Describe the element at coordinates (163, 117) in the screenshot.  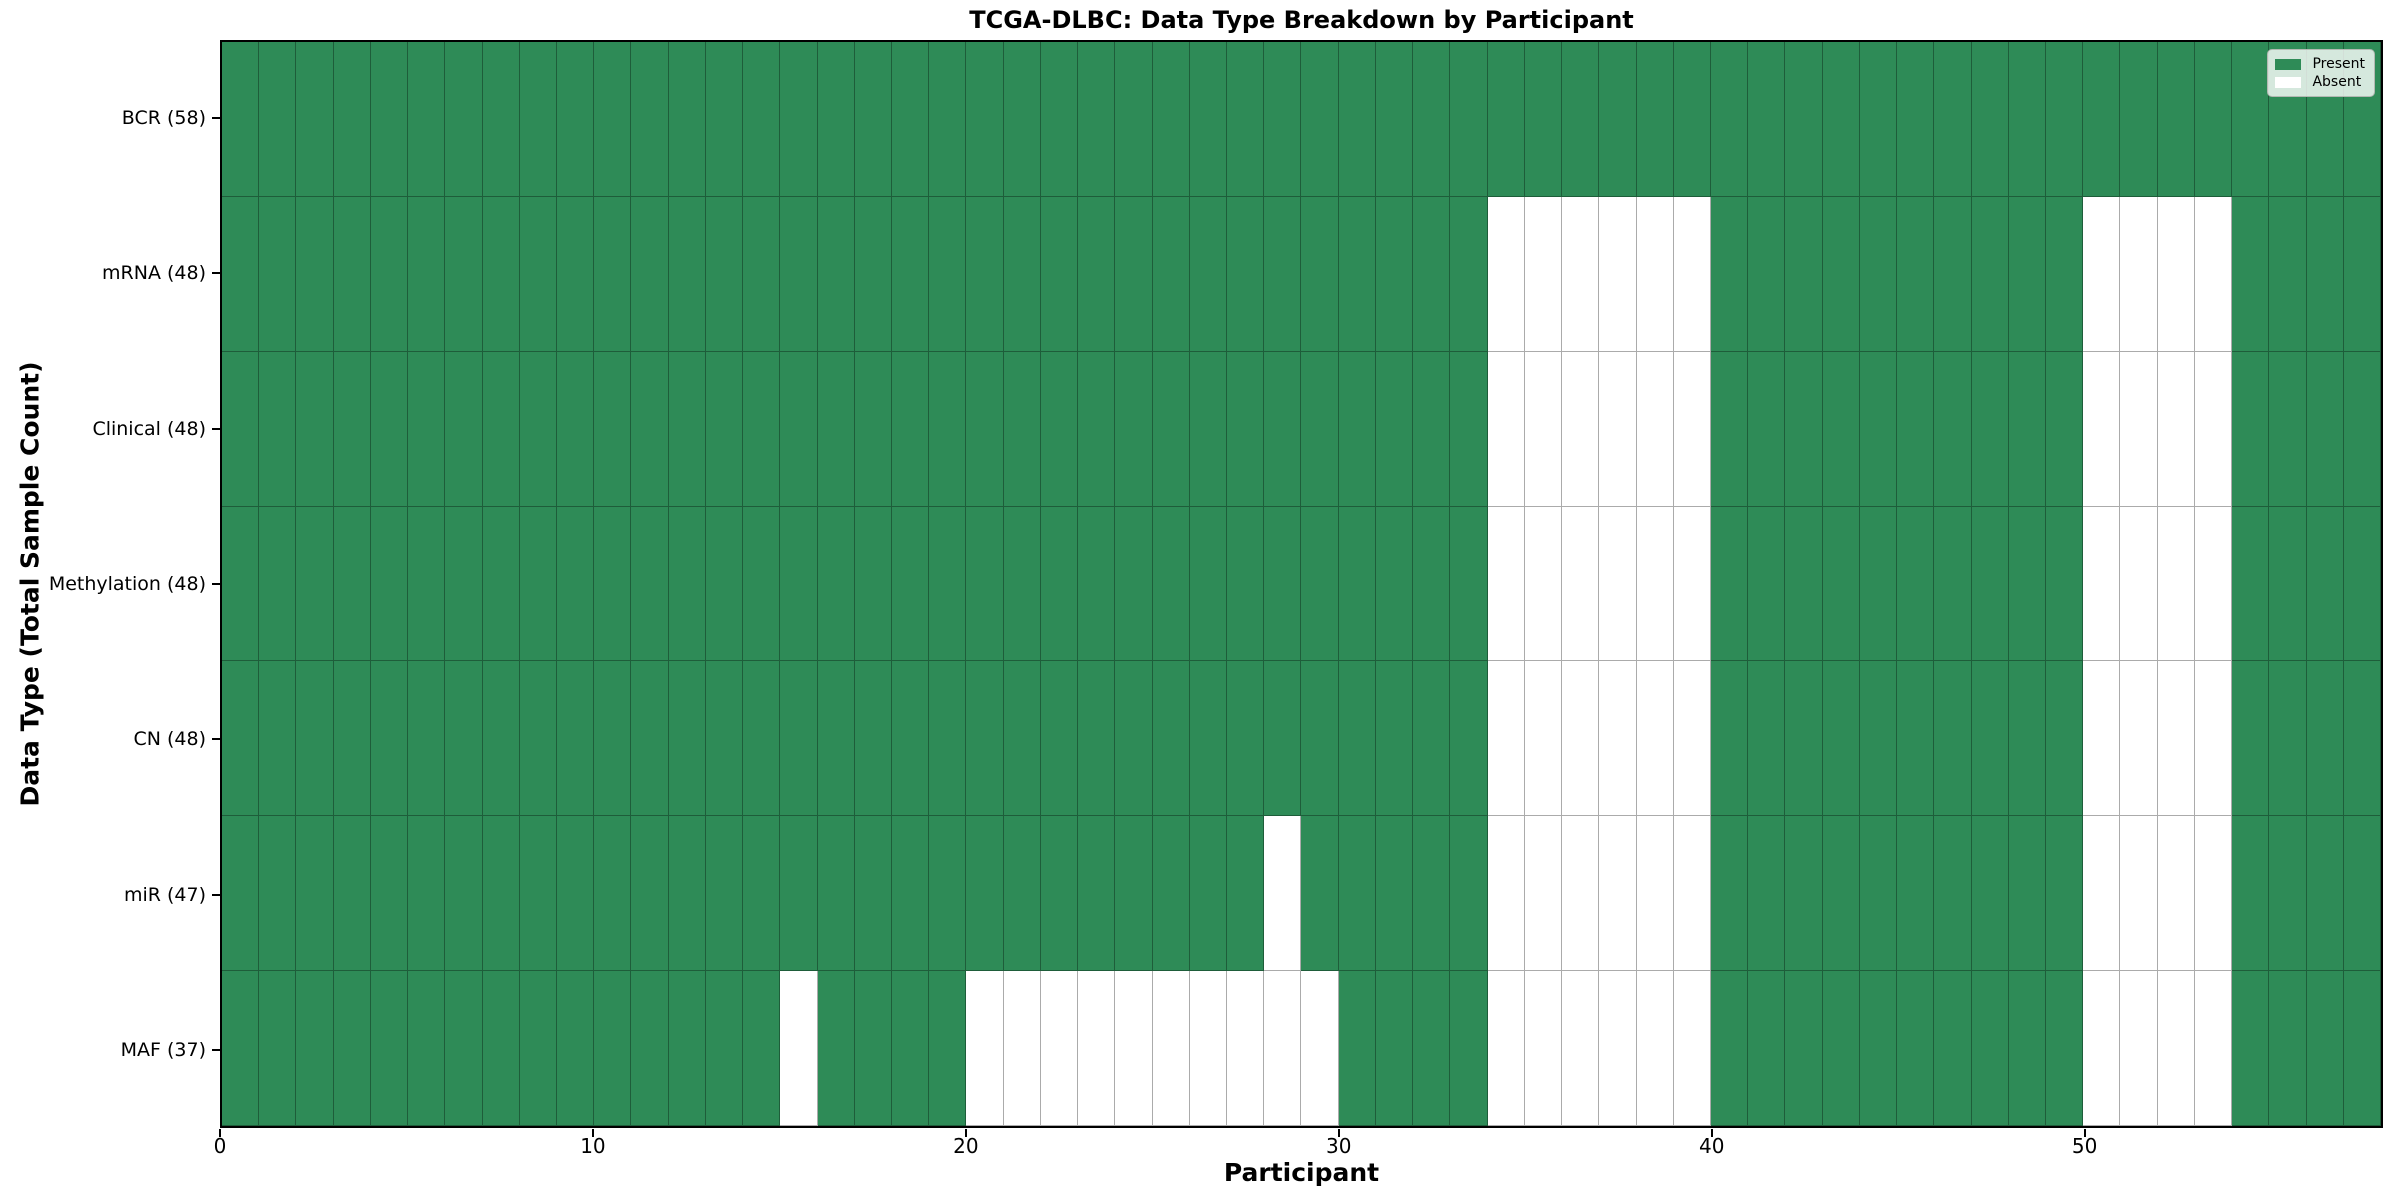
I see `y-tick-label-BCR: BCR (58)` at that location.